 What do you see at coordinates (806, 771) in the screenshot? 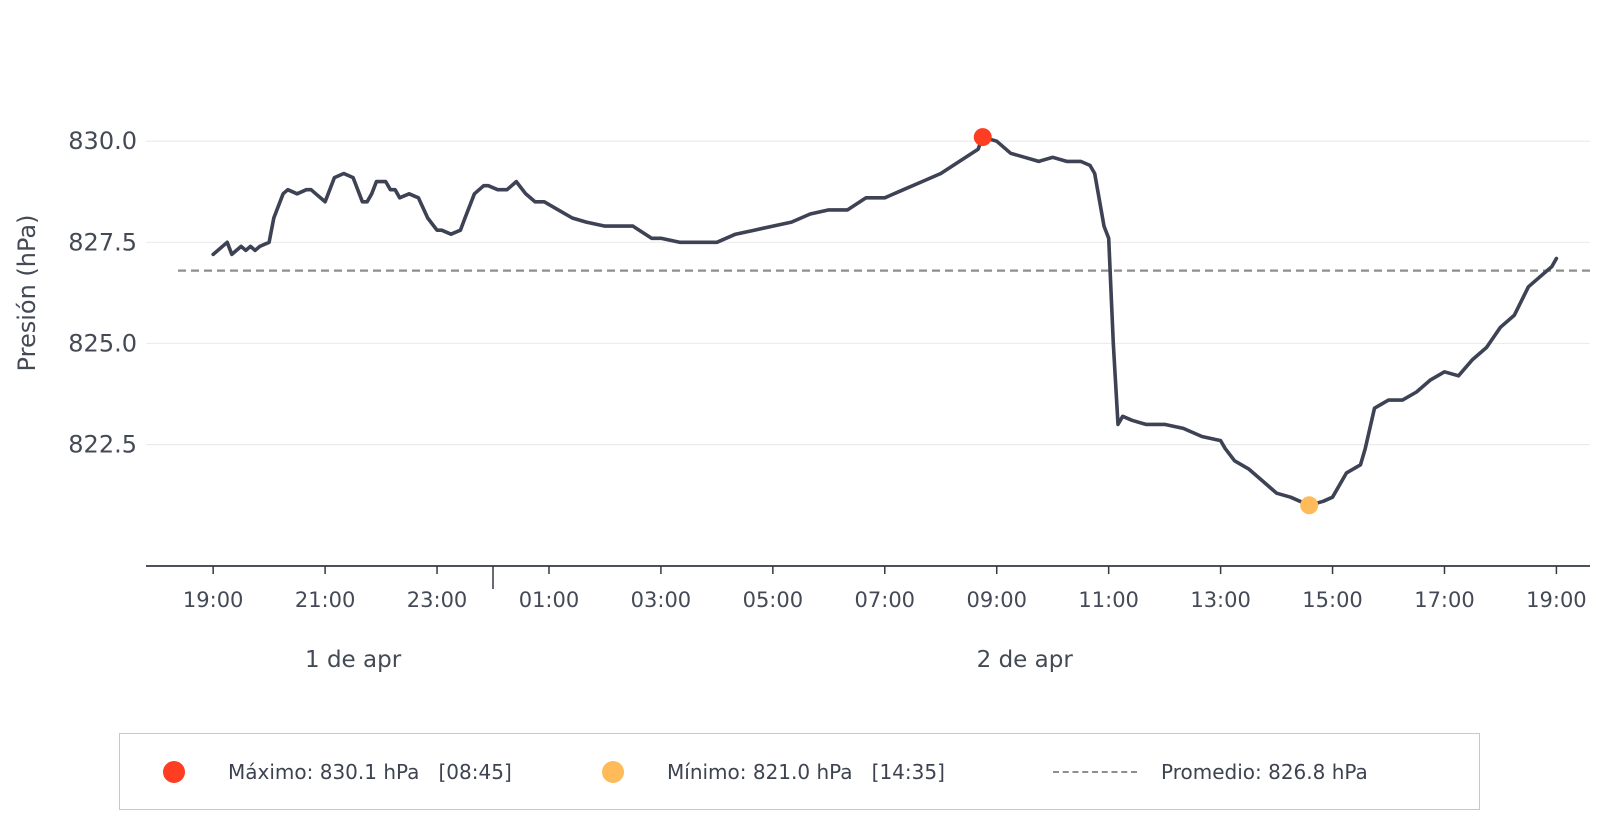
I see `legend-min-label: Mínimo: 821.0 hPa [14:35]` at bounding box center [806, 771].